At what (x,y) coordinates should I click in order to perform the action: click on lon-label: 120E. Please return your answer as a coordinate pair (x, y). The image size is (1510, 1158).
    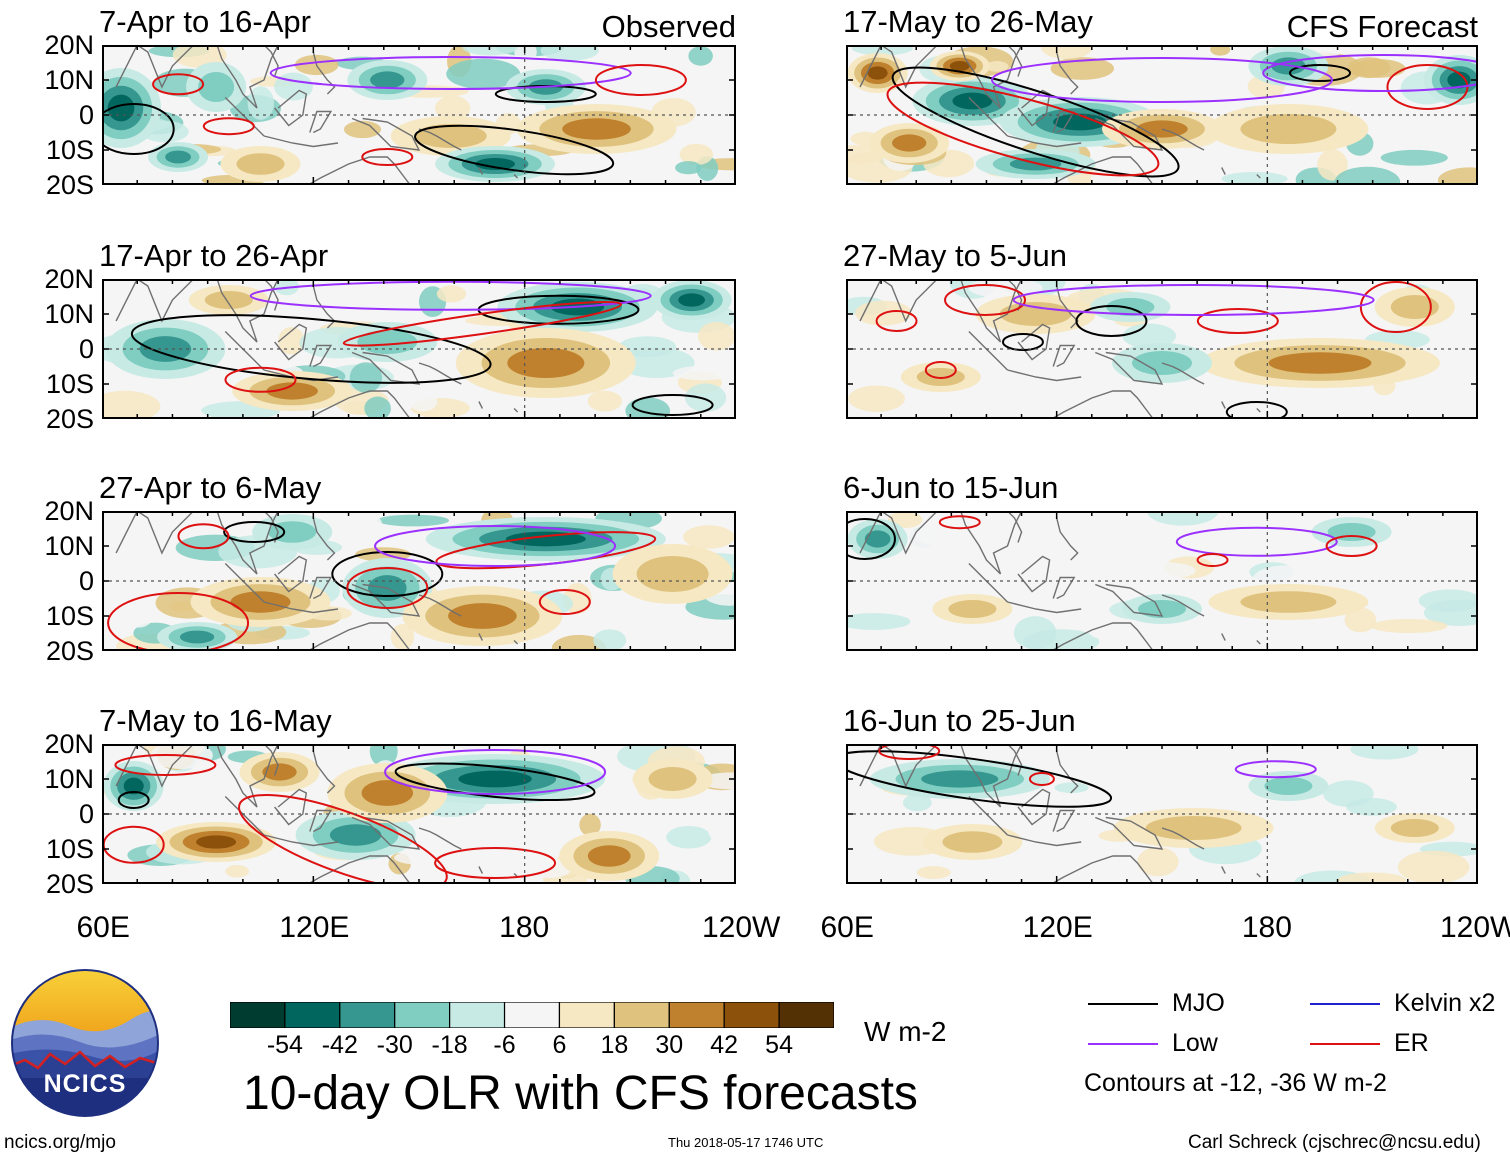
    Looking at the image, I should click on (314, 927).